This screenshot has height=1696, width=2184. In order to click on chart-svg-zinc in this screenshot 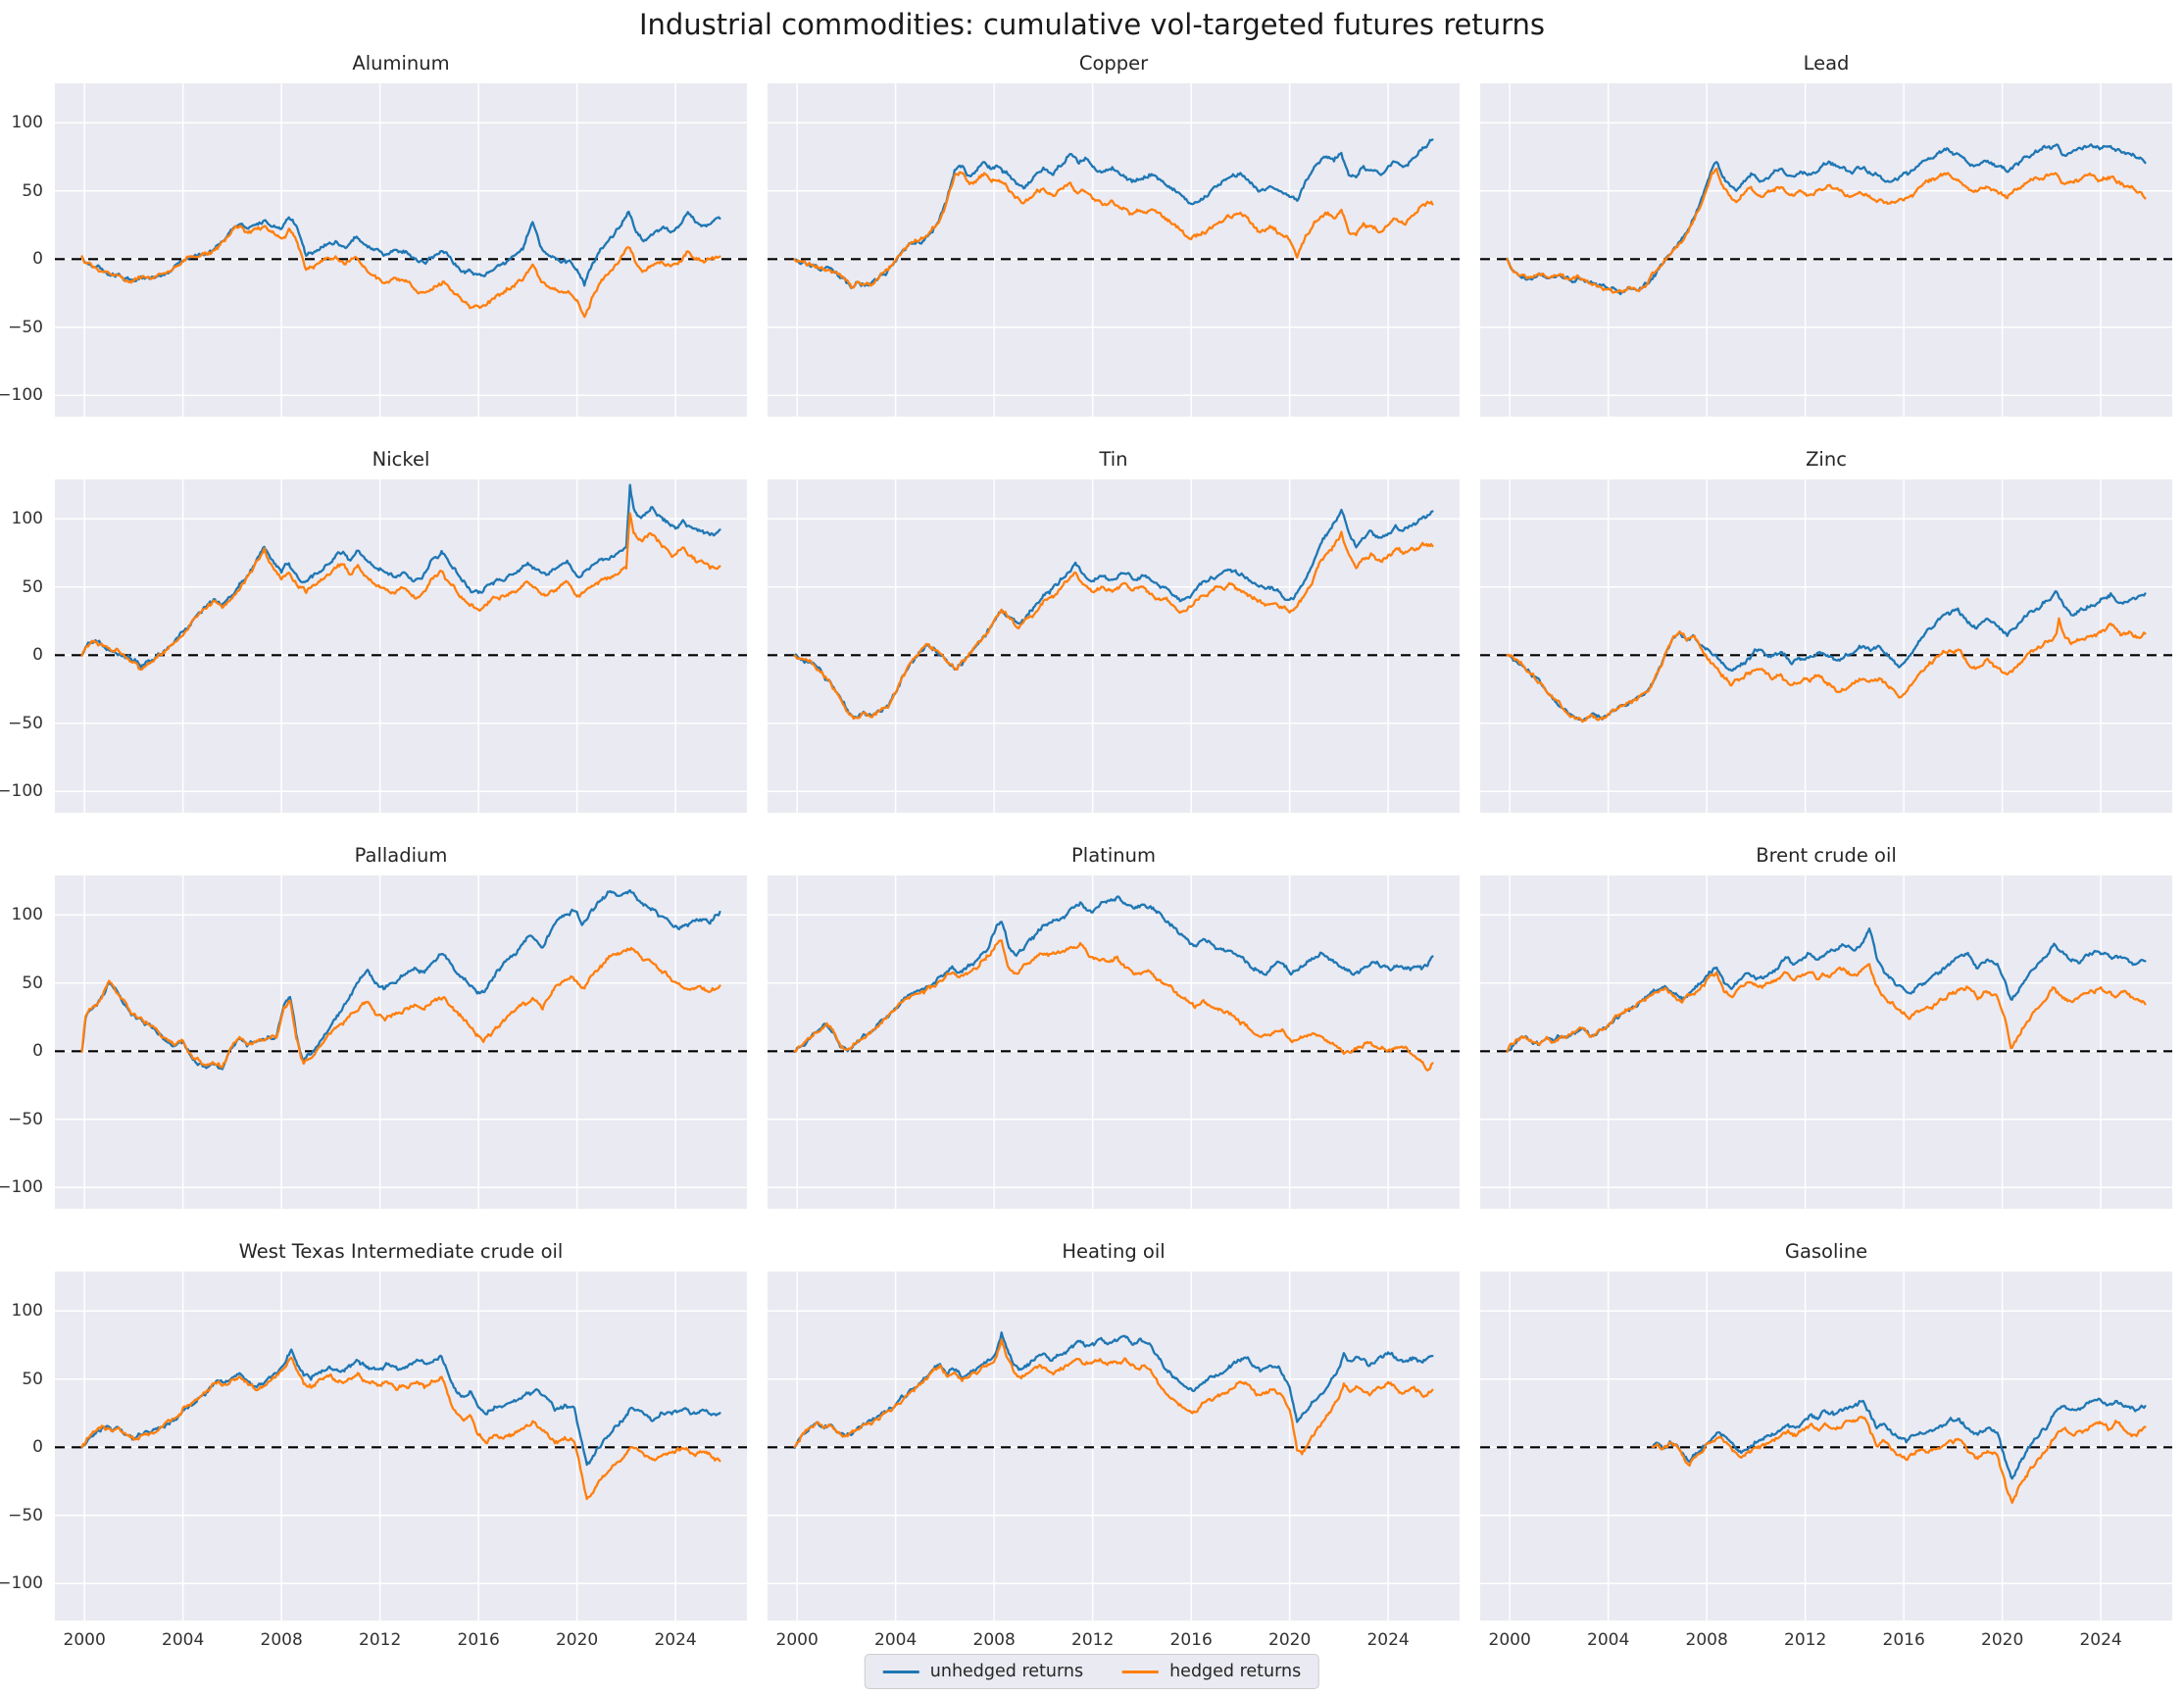, I will do `click(1826, 646)`.